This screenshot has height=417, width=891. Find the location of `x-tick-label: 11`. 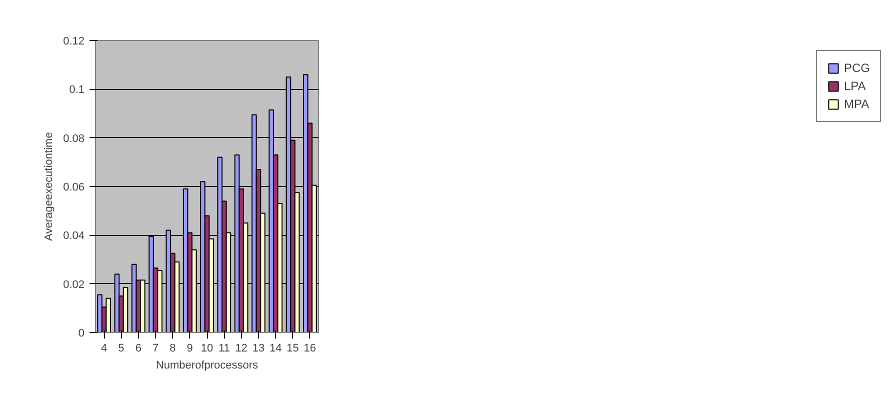

x-tick-label: 11 is located at coordinates (224, 348).